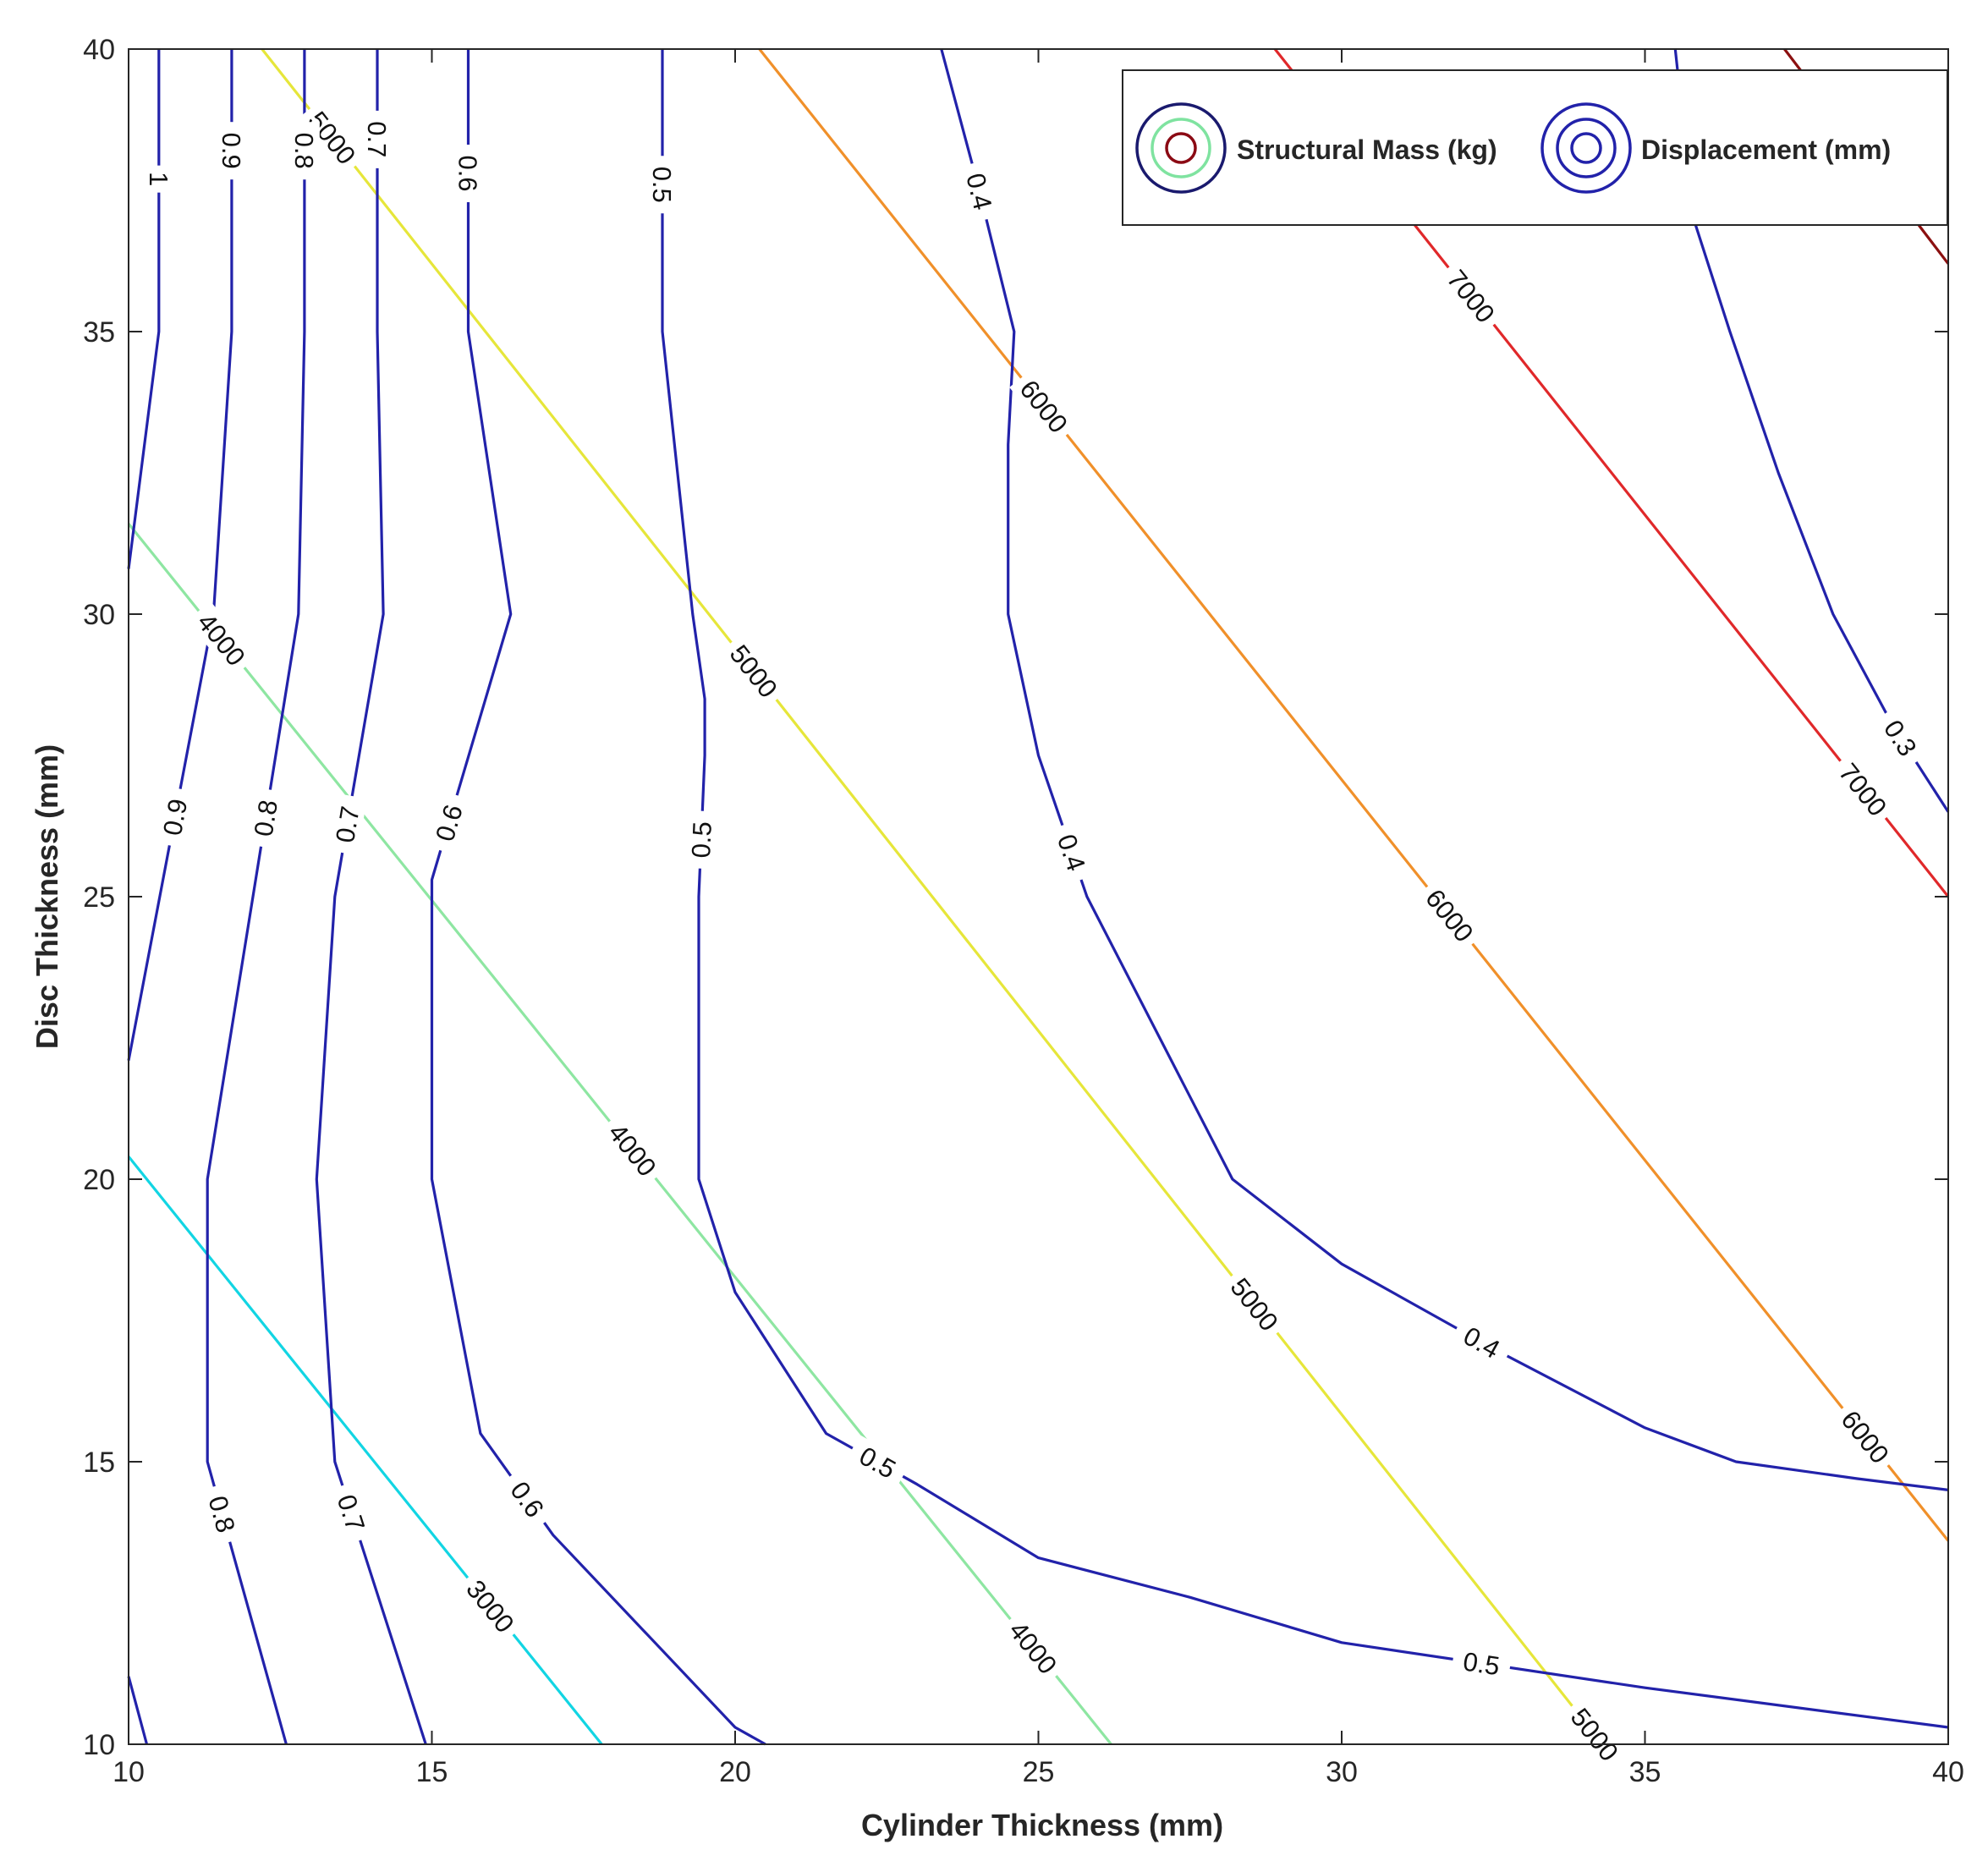 Image resolution: width=1988 pixels, height=1861 pixels. What do you see at coordinates (1367, 149) in the screenshot?
I see `legend-mass-label: Structural Mass (kg)` at bounding box center [1367, 149].